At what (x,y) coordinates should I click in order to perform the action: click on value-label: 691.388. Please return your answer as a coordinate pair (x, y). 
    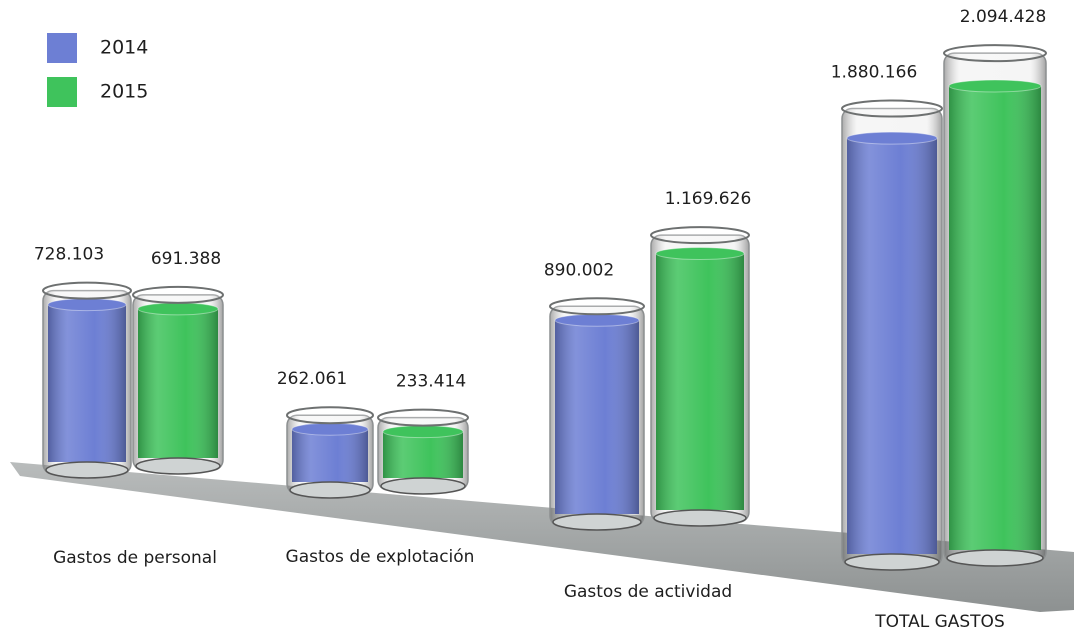
    Looking at the image, I should click on (186, 259).